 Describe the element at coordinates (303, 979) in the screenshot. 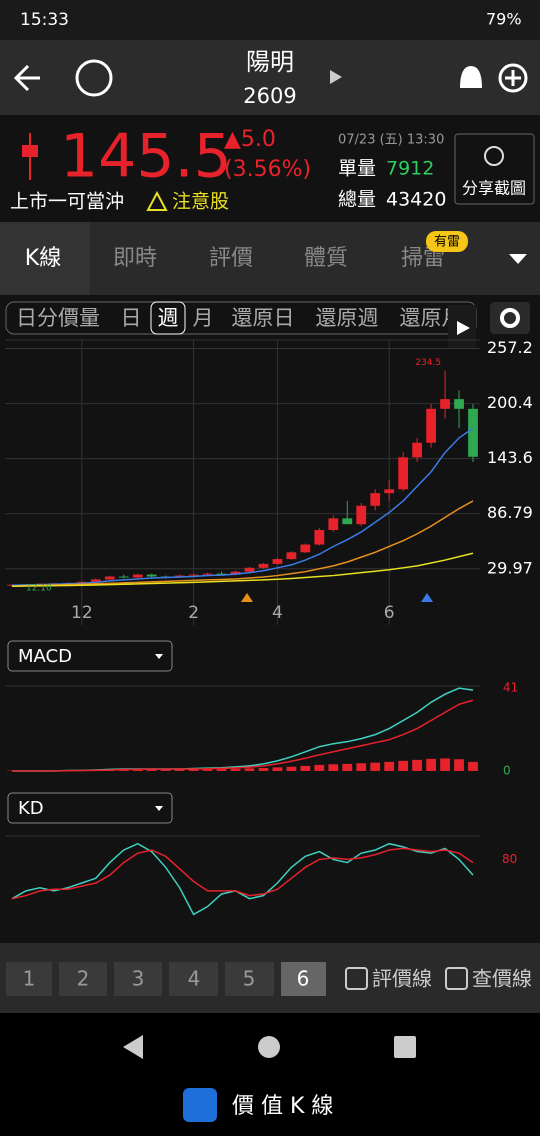

I see `layout-button: 6` at that location.